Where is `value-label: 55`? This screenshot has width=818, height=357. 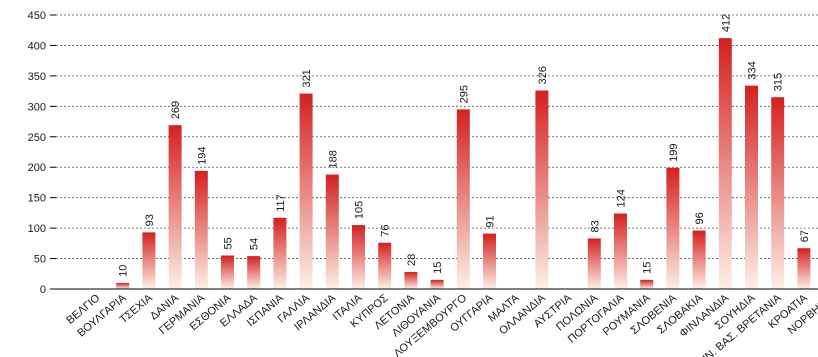 value-label: 55 is located at coordinates (229, 243).